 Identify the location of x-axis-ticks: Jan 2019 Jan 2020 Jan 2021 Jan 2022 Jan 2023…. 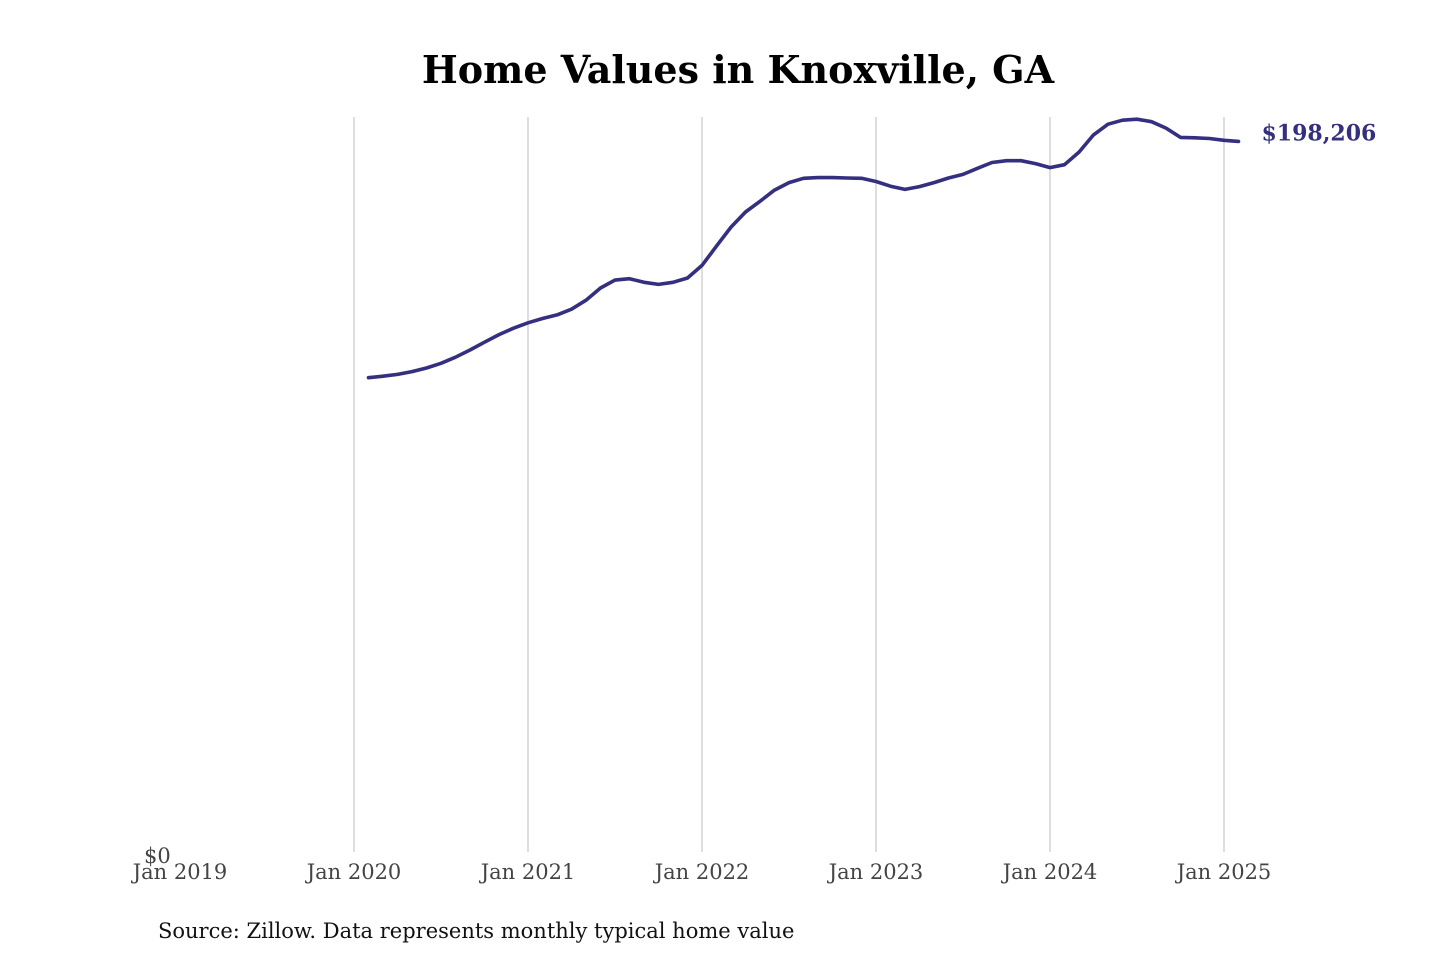
(701, 872).